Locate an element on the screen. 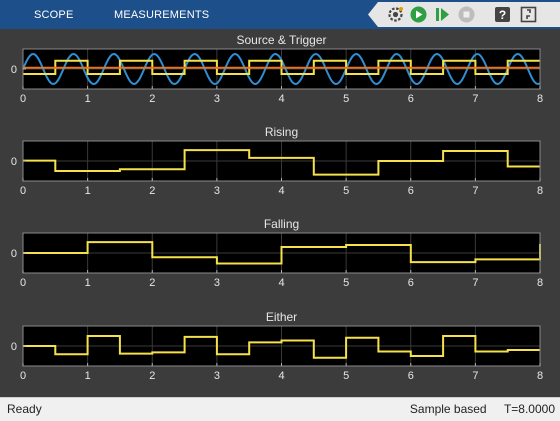  toolstrip: SCOPE MEASUREMENTS is located at coordinates (280, 14).